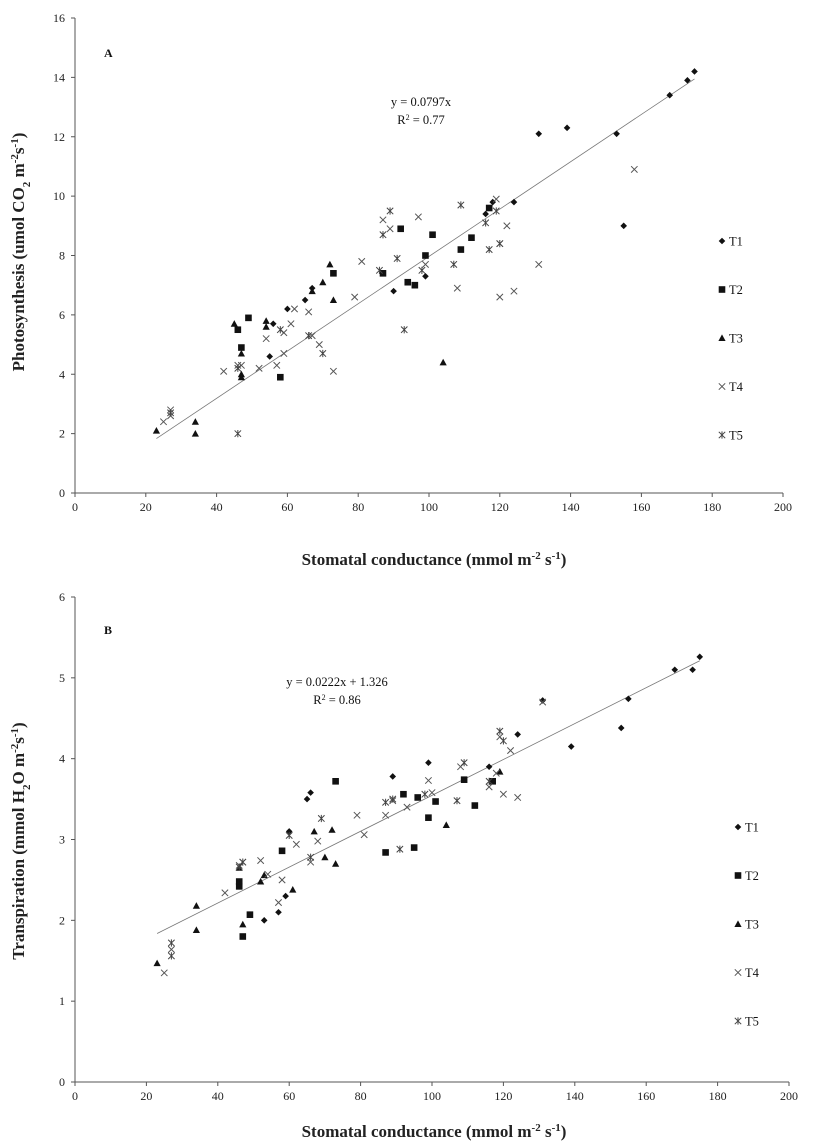 The width and height of the screenshot is (815, 1143). Describe the element at coordinates (289, 1096) in the screenshot. I see `panel-b-x-tick-label: 60` at that location.